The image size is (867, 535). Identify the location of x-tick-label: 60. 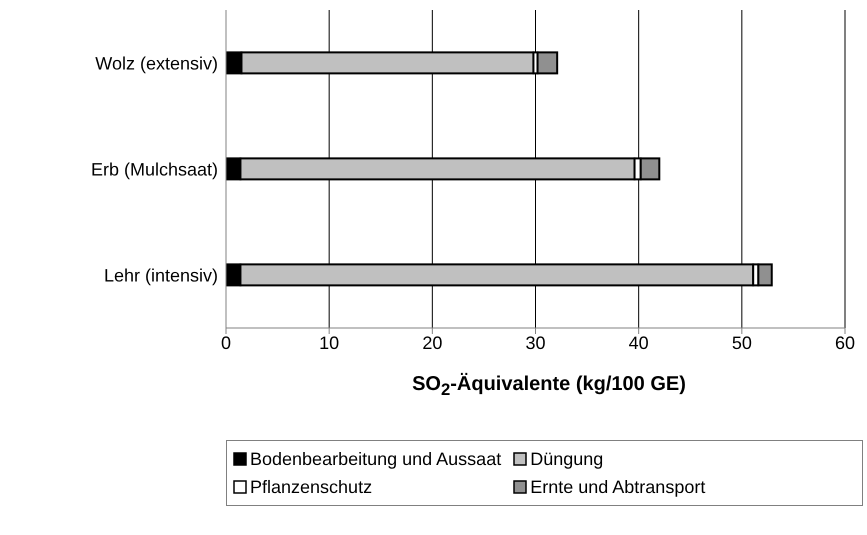
(845, 342).